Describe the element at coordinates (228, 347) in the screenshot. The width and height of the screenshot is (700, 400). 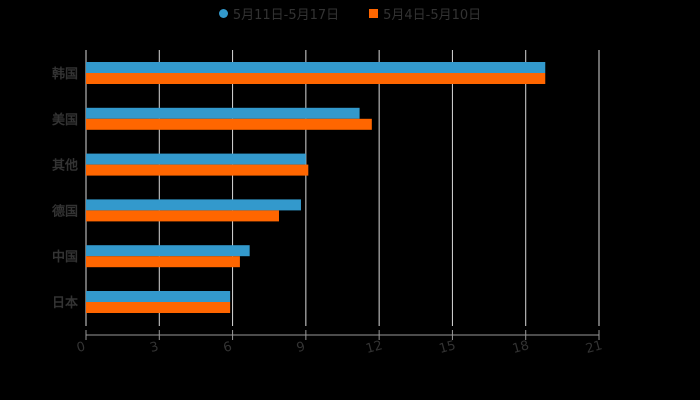
I see `x-tick-label: 6` at that location.